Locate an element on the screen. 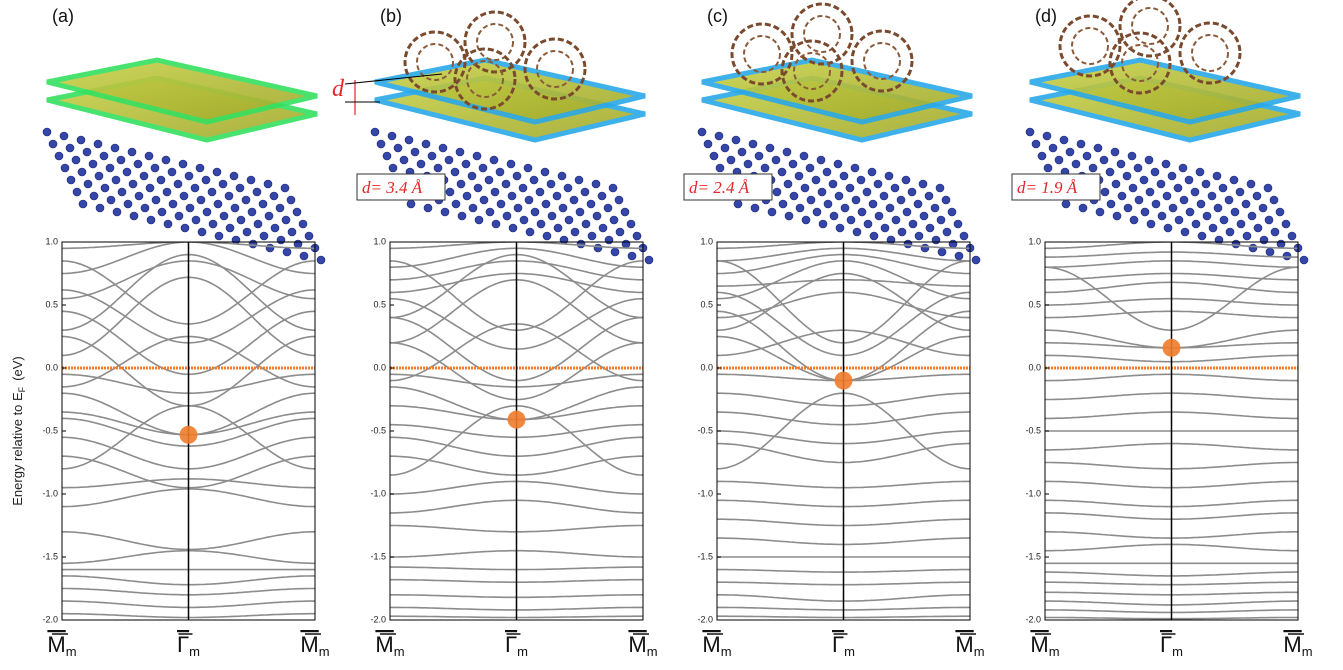 Image resolution: width=1343 pixels, height=670 pixels. distance-label: d= 3.4 Å is located at coordinates (392, 187).